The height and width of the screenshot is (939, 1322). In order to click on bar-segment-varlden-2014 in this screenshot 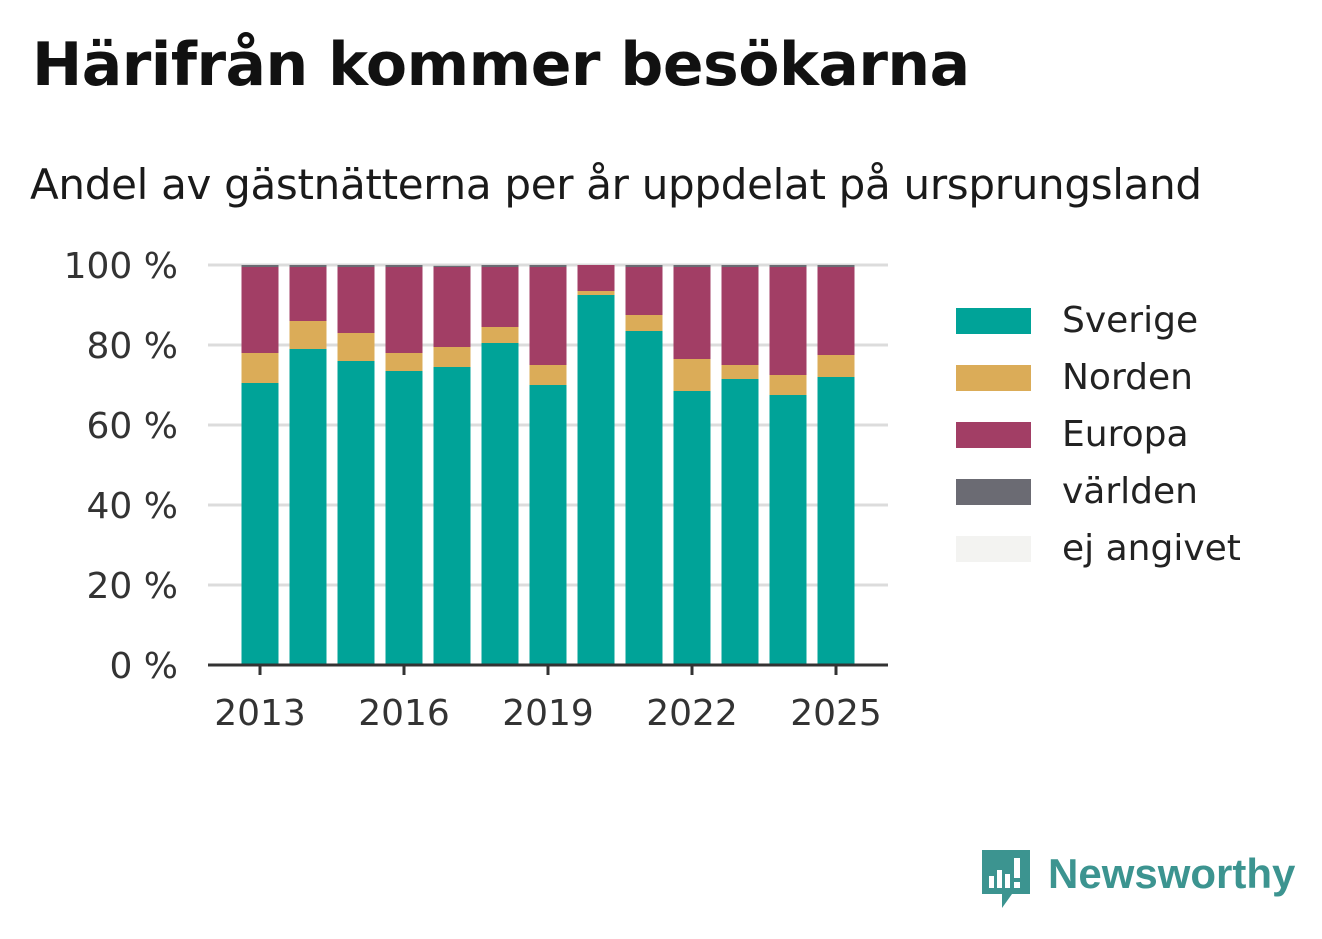, I will do `click(308, 266)`.